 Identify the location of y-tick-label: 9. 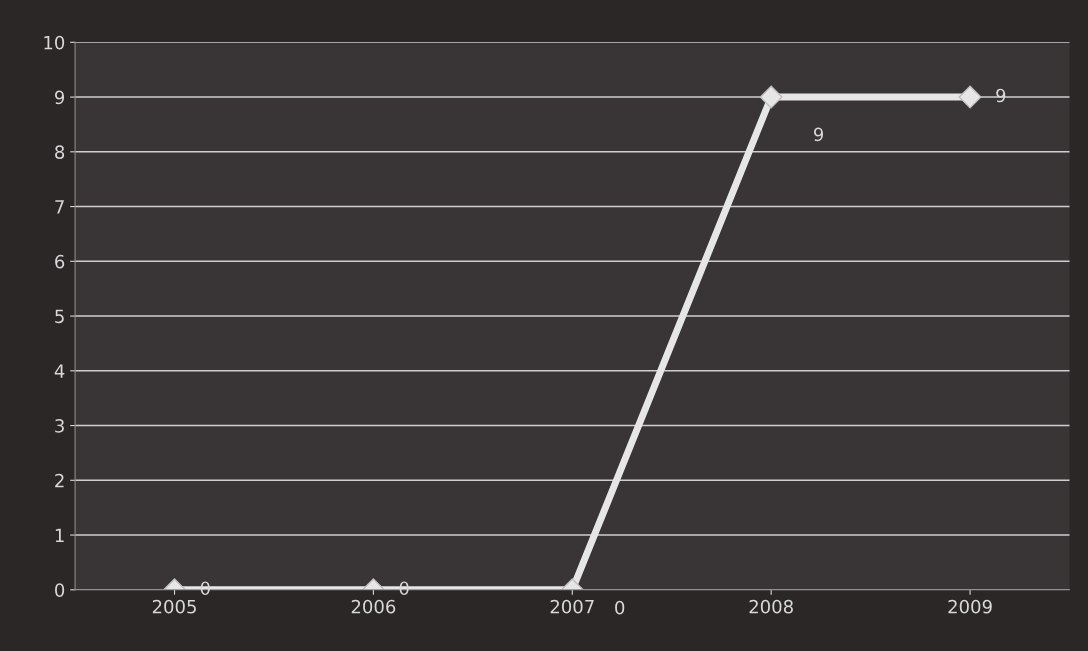
(60, 97).